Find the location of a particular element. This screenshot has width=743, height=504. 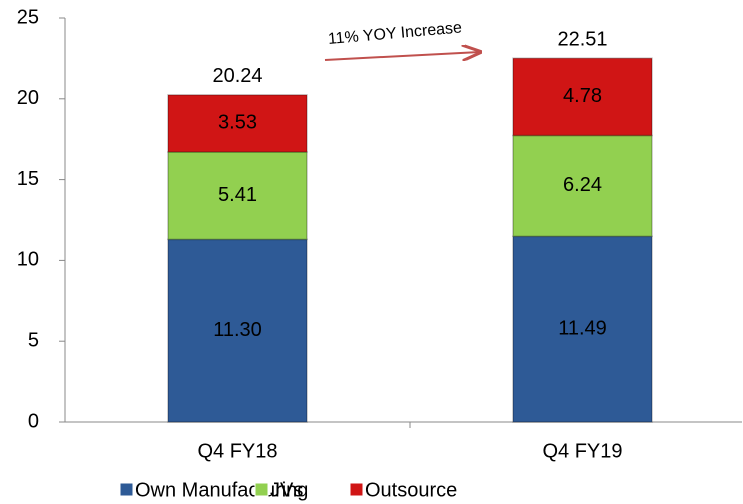

y-tick-label: 0 is located at coordinates (33, 421).